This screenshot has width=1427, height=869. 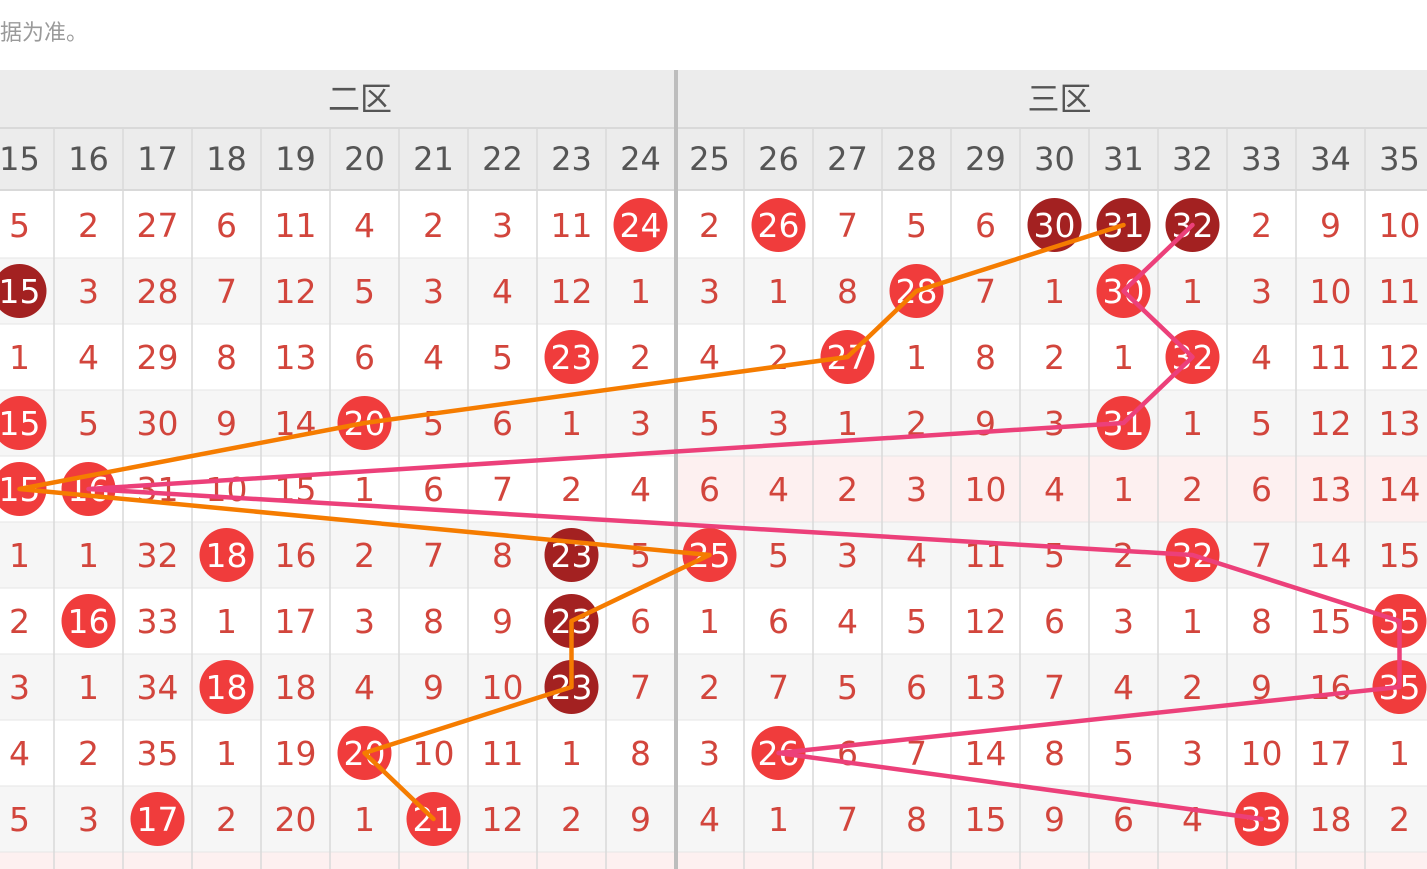 I want to click on column-header-31: 31, so click(x=1123, y=159).